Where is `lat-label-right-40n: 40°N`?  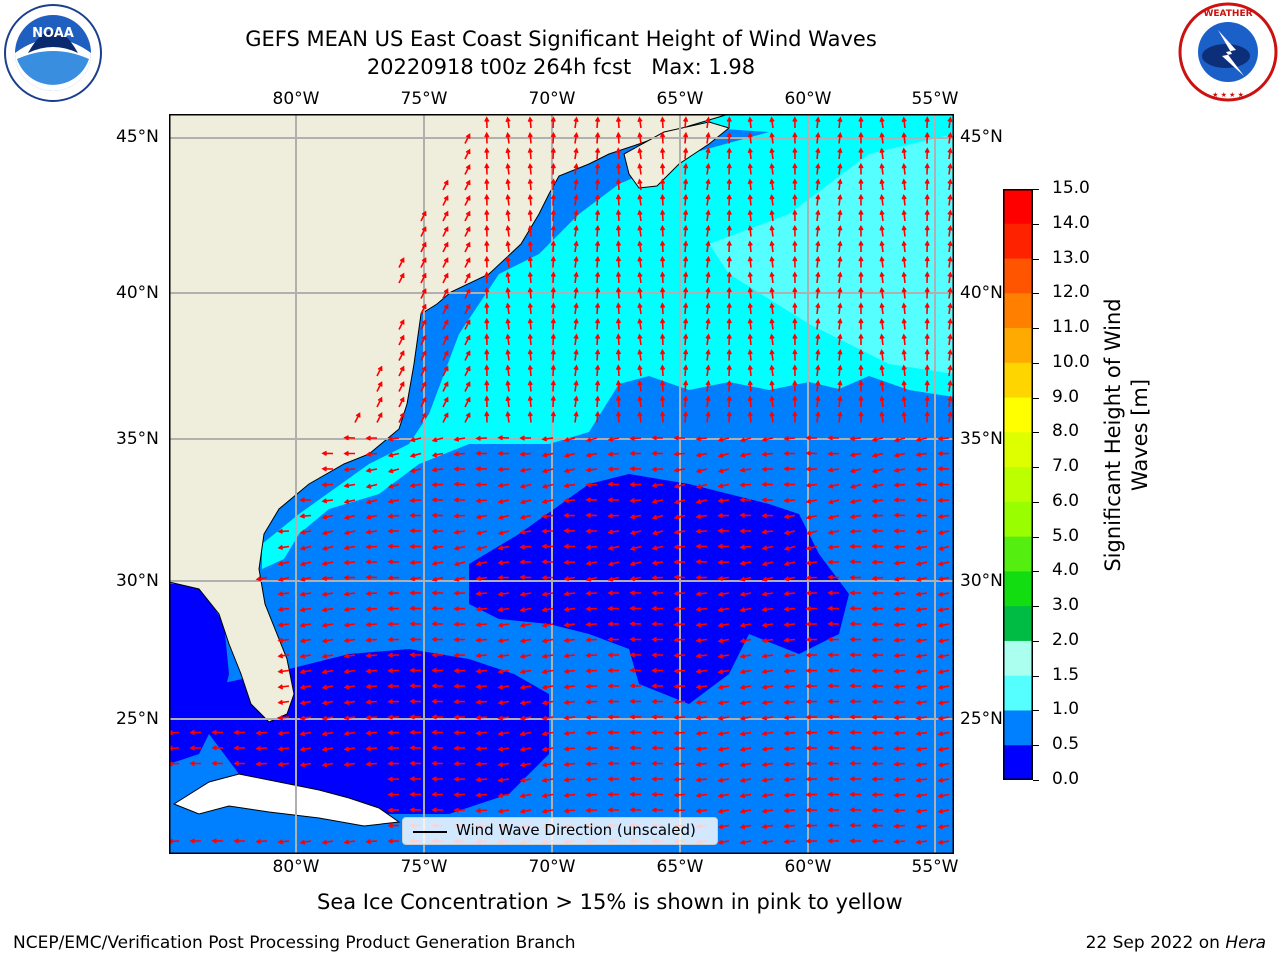
lat-label-right-40n: 40°N is located at coordinates (981, 293).